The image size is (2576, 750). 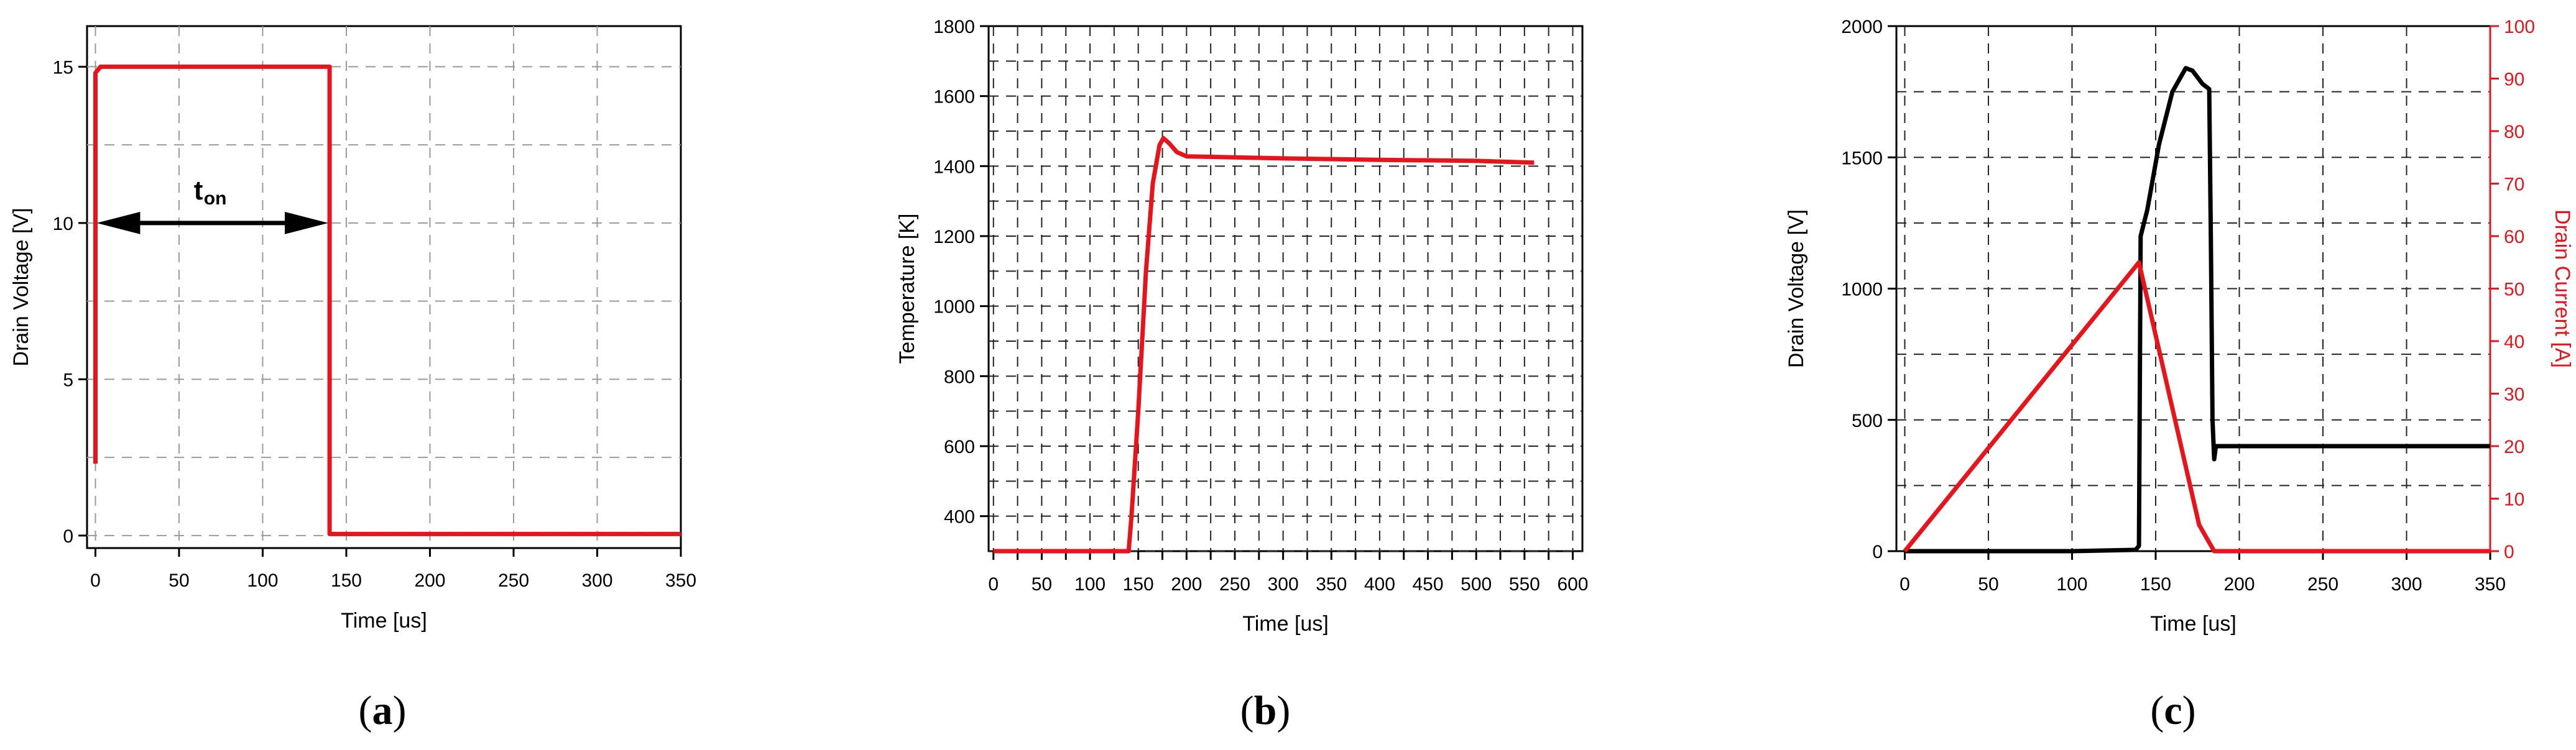 I want to click on y-tick-label: 400, so click(x=959, y=517).